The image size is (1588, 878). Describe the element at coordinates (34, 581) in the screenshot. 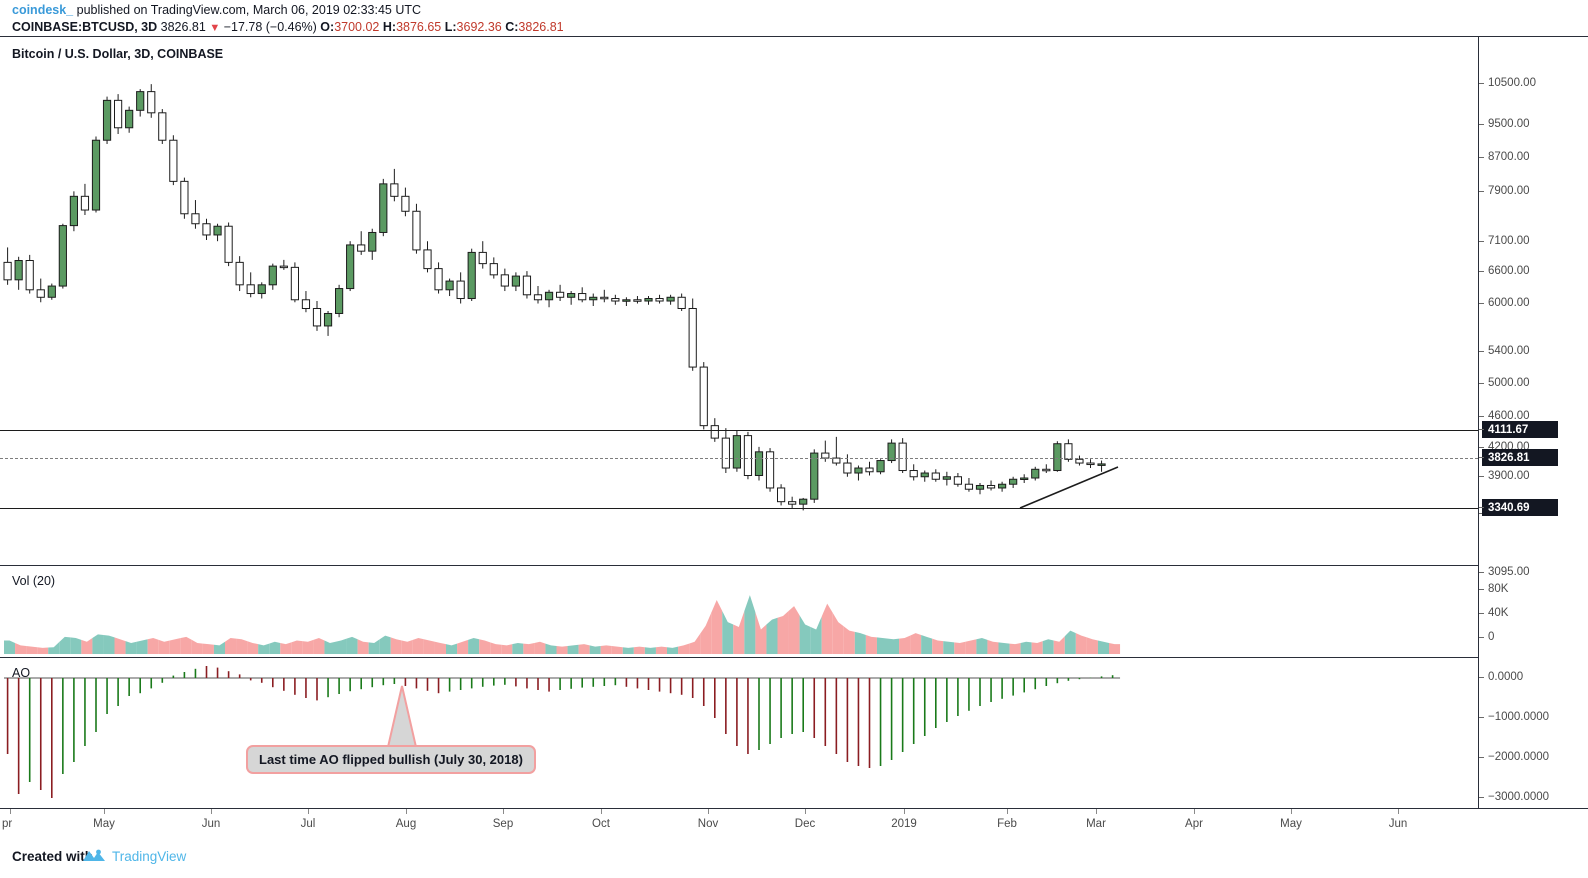

I see `volume-pane-title: Vol (20)` at that location.